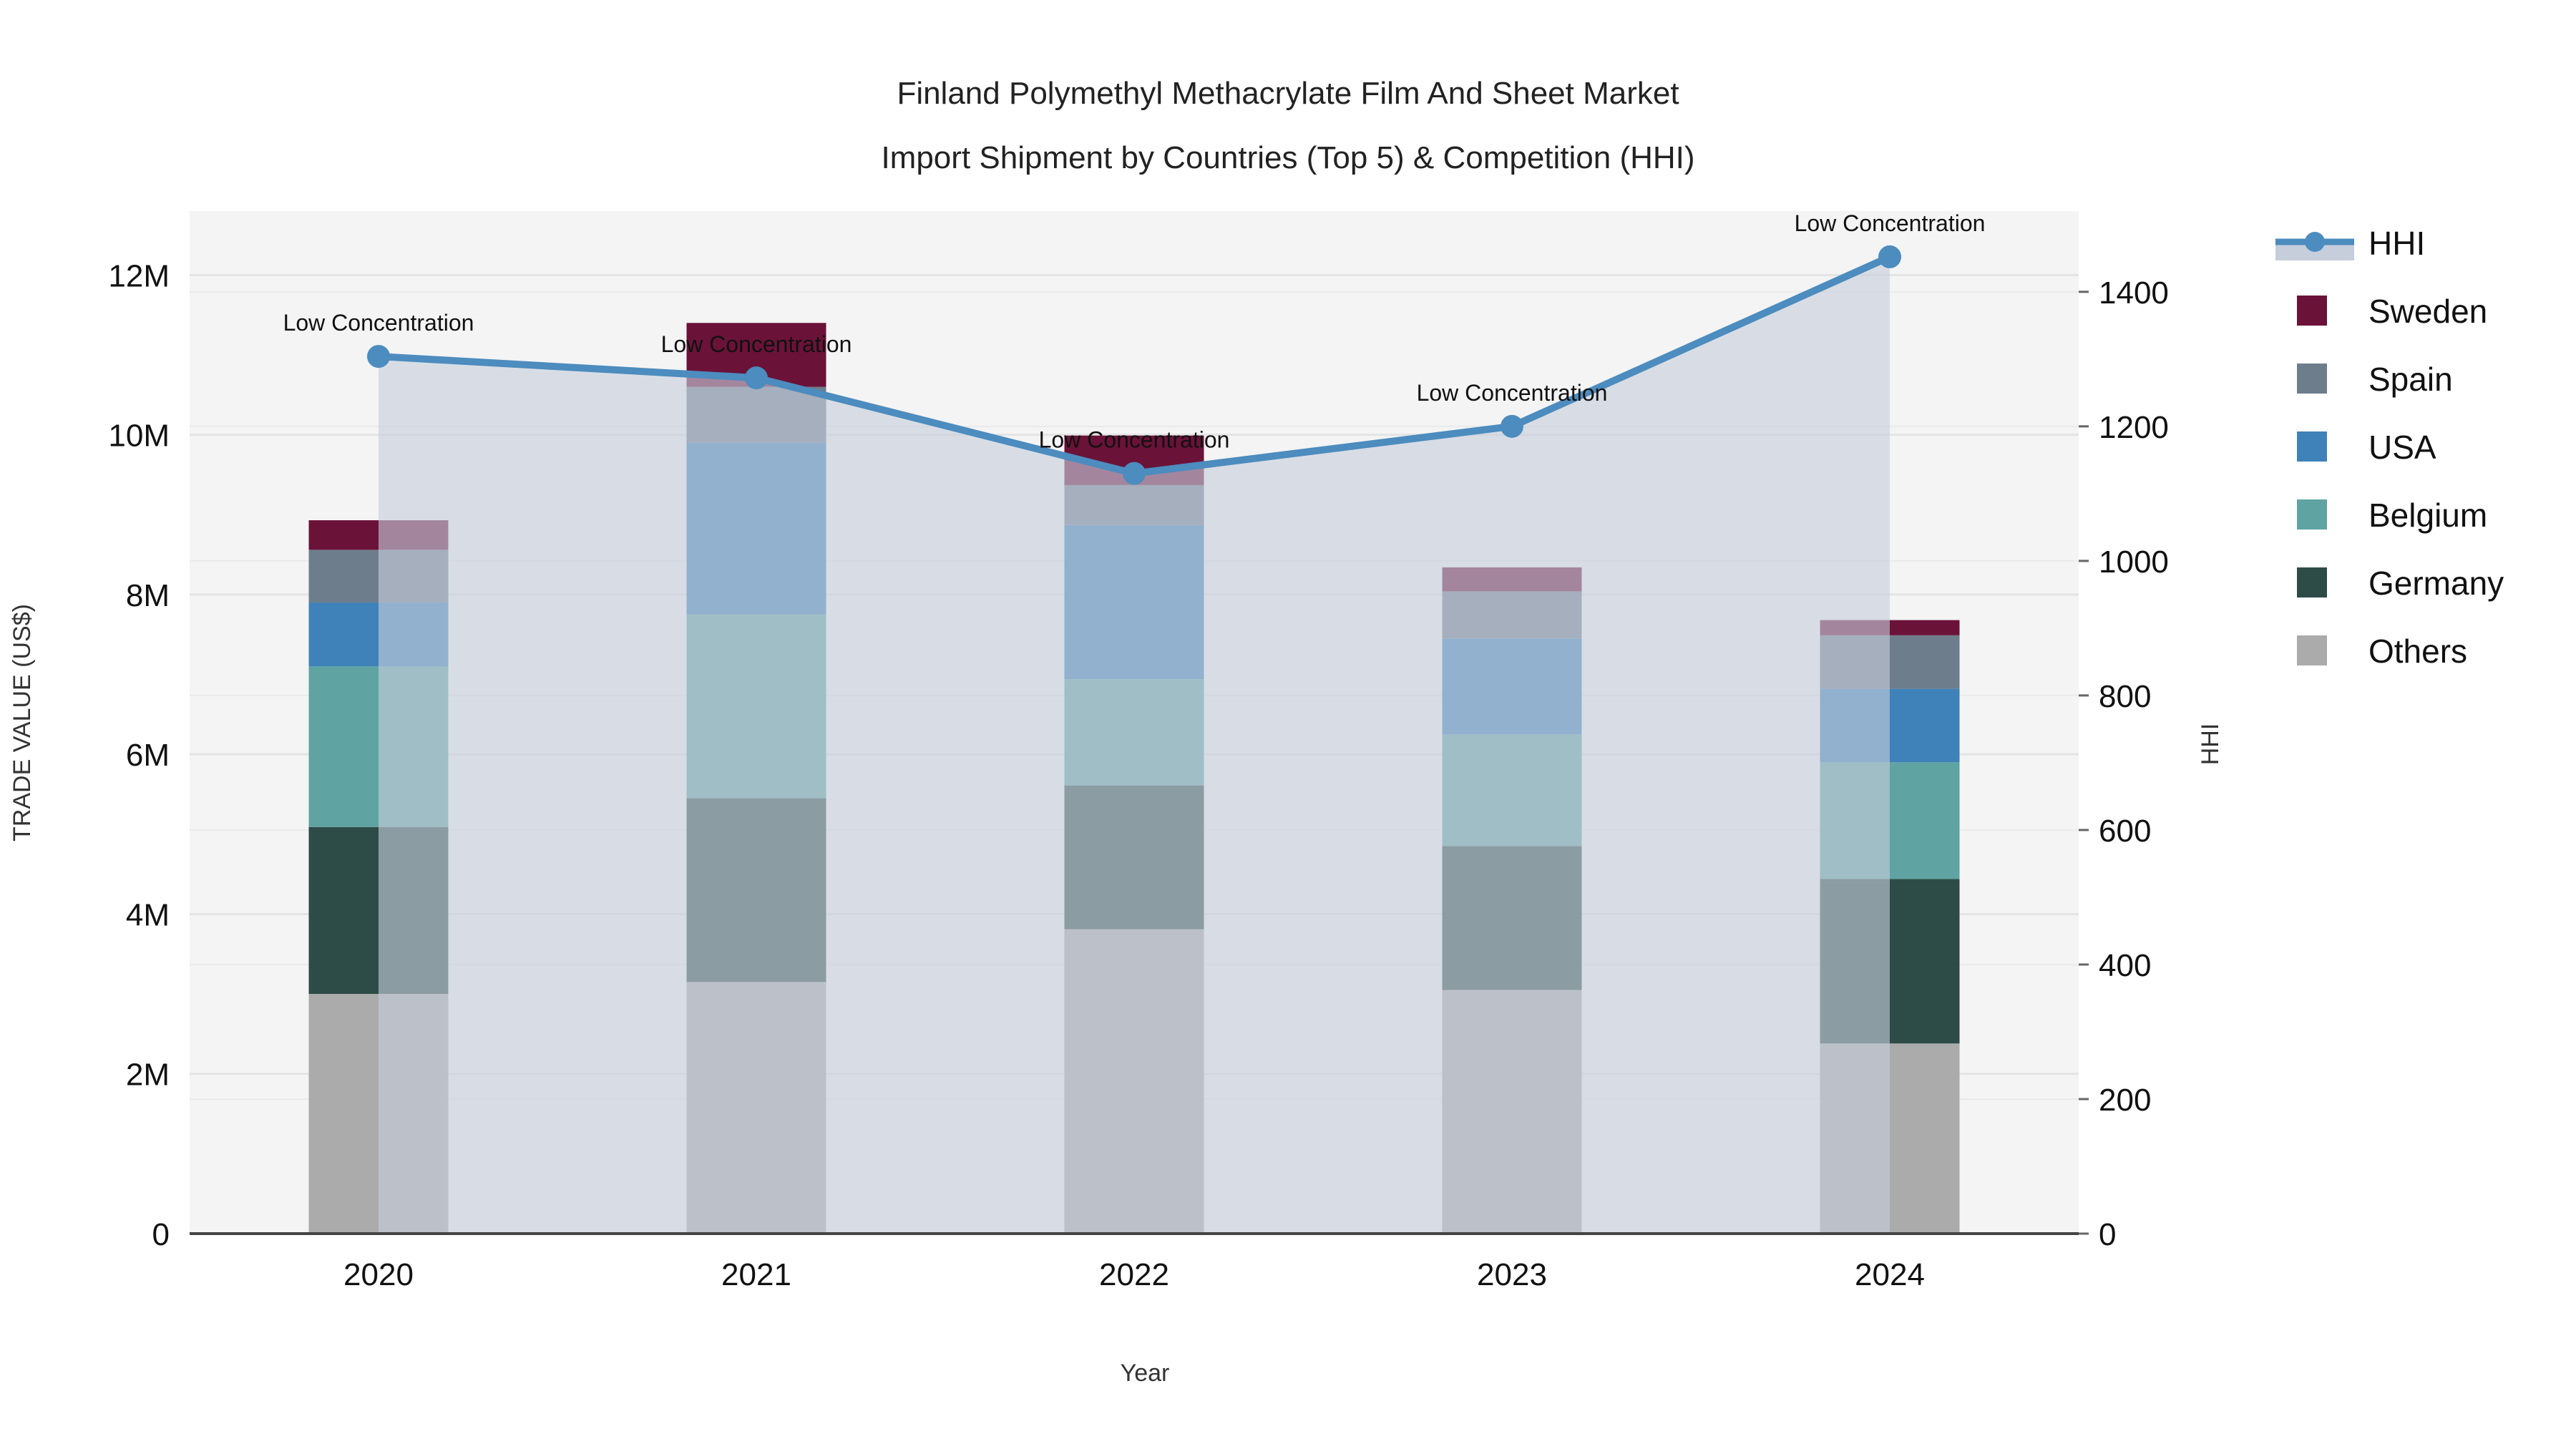 The width and height of the screenshot is (2576, 1449). What do you see at coordinates (2125, 696) in the screenshot?
I see `y-tick-label-right: 800` at bounding box center [2125, 696].